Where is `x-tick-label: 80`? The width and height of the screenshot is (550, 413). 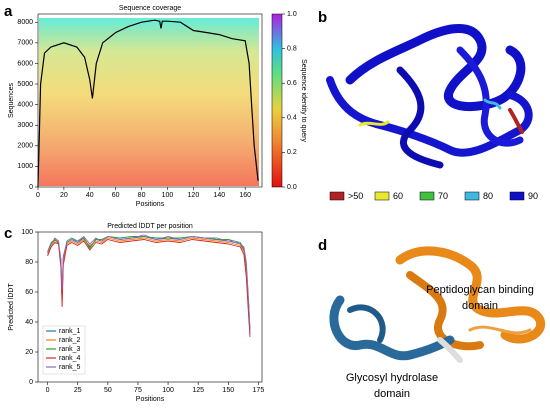 x-tick-label: 80 is located at coordinates (142, 195).